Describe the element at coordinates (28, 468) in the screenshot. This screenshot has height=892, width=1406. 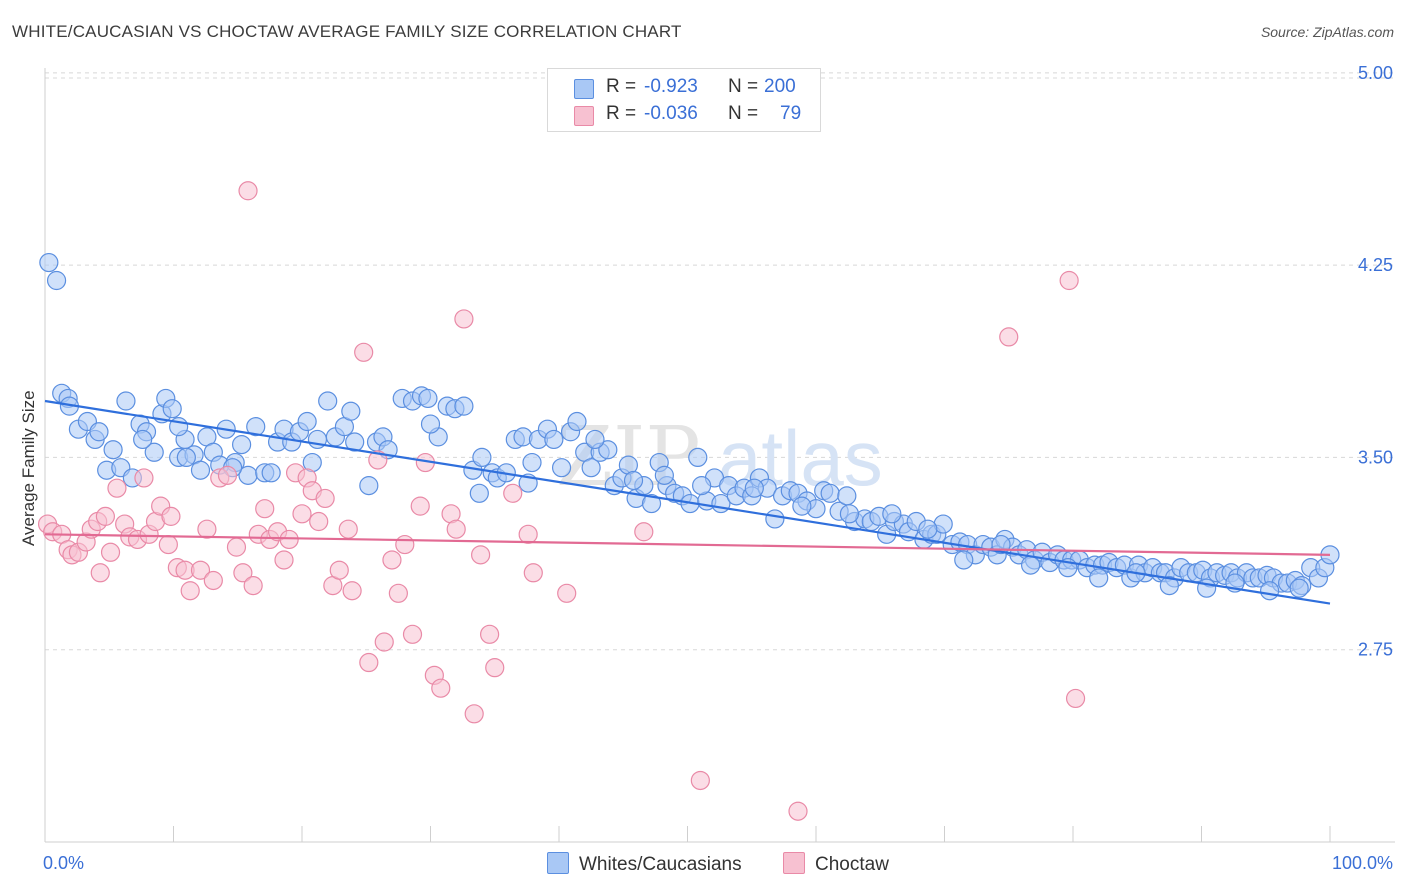
I see `y-axis-label: Average Family Size` at that location.